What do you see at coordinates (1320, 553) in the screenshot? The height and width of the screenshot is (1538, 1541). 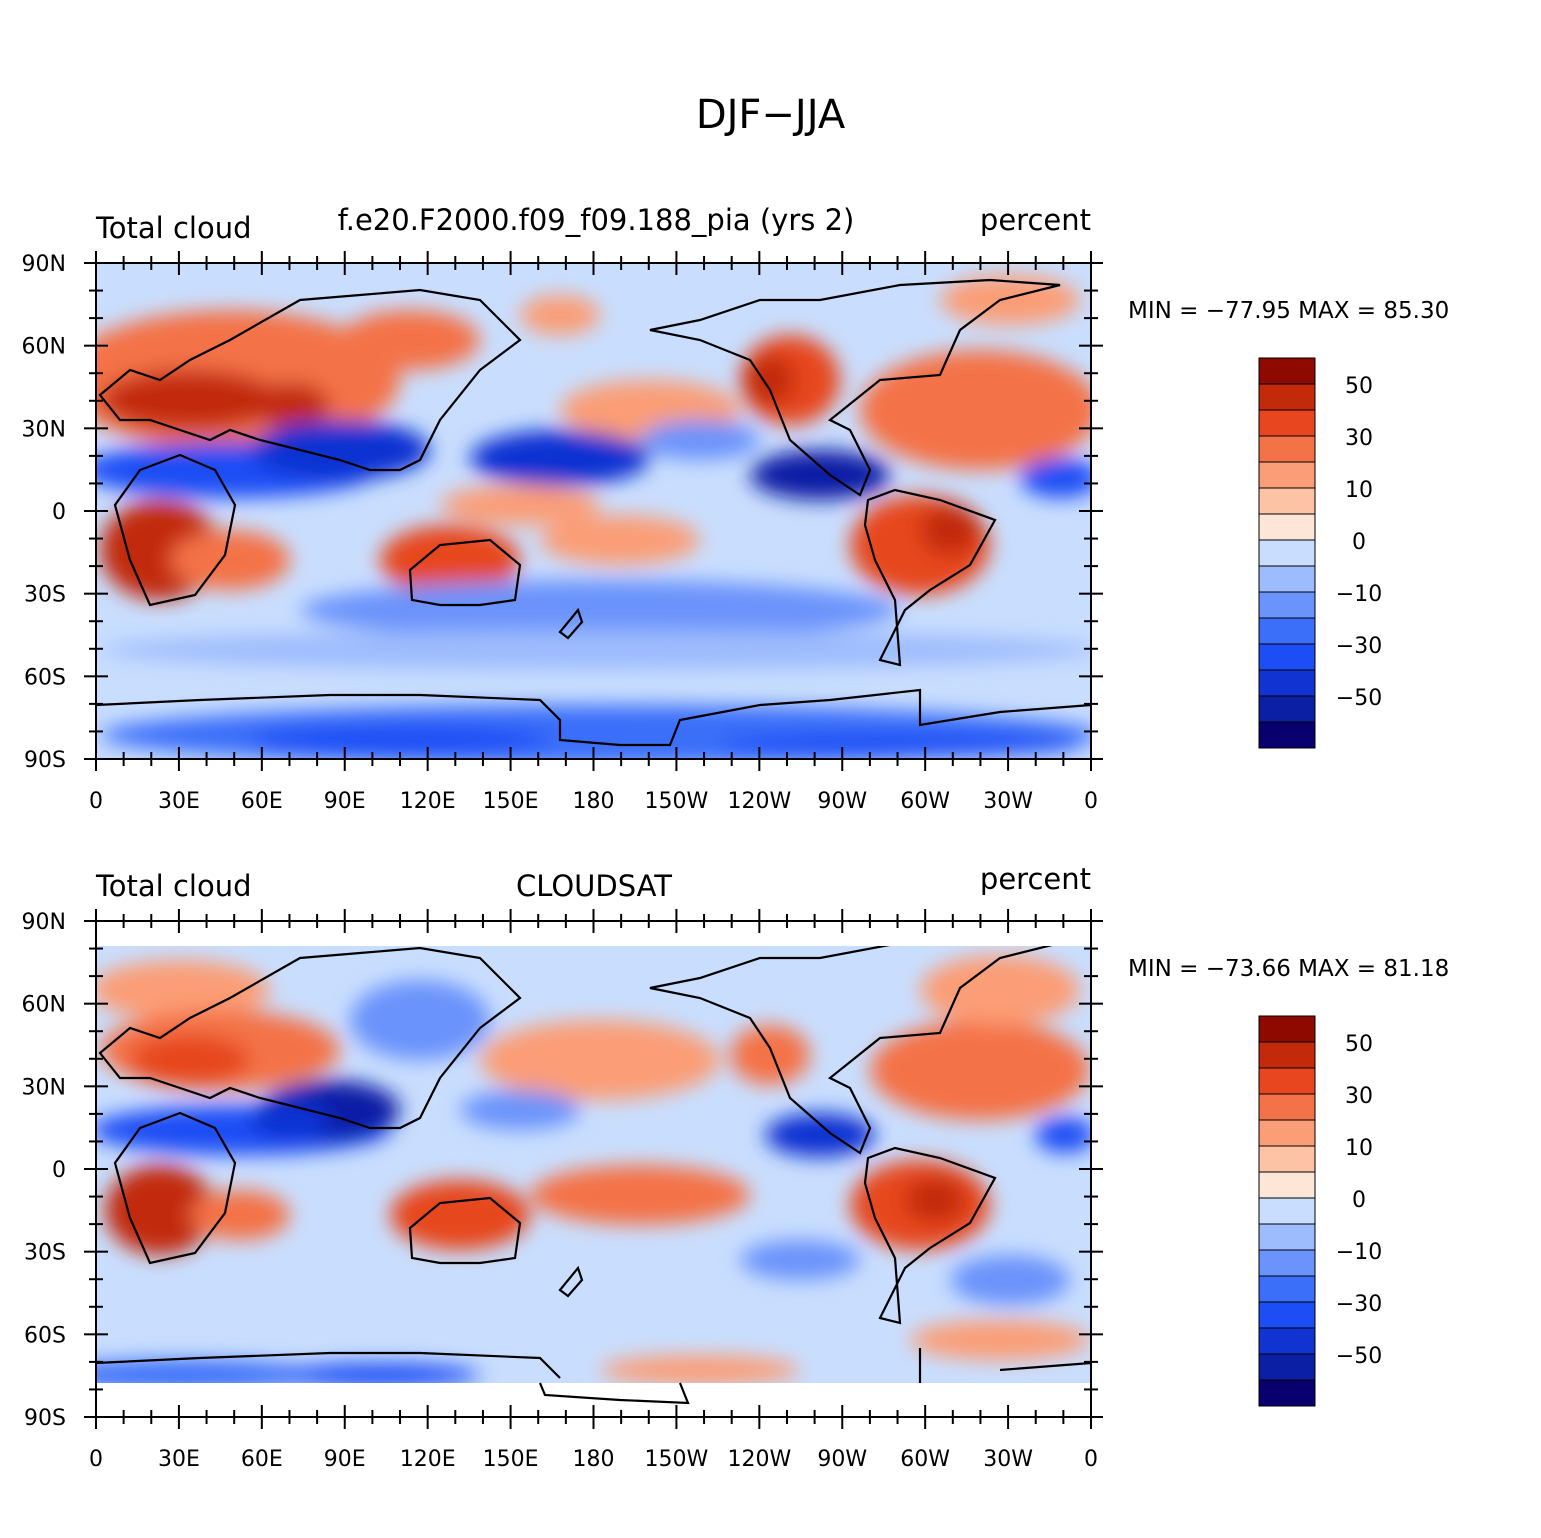 I see `top-colorbar: 50 30 10 0 −10 −30 −50` at bounding box center [1320, 553].